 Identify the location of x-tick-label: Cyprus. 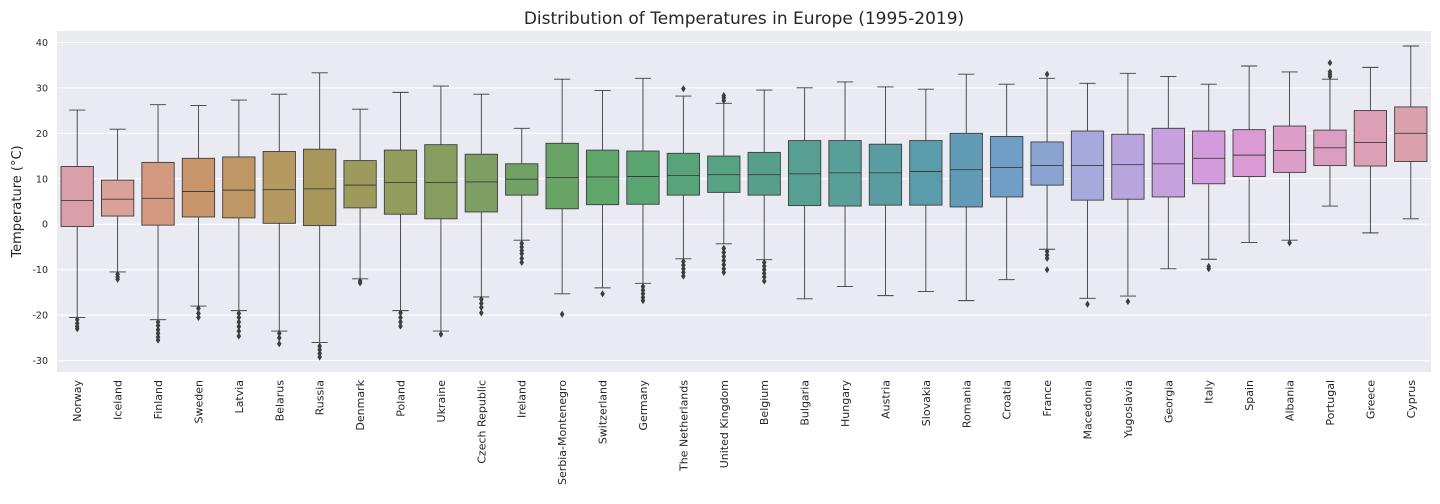
(1411, 399).